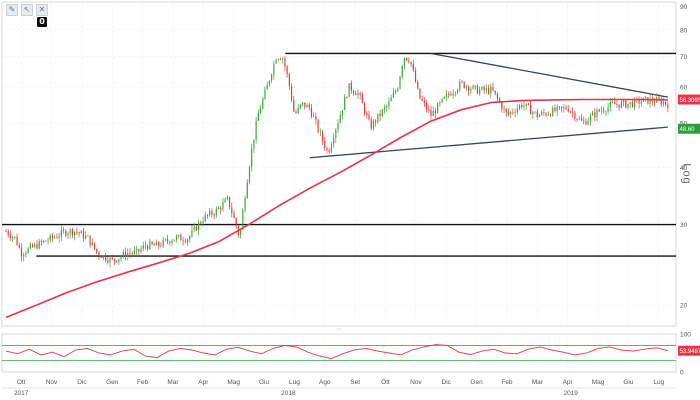 The width and height of the screenshot is (700, 400). Describe the element at coordinates (339, 330) in the screenshot. I see `panel-splitter-handle: ⋯` at that location.